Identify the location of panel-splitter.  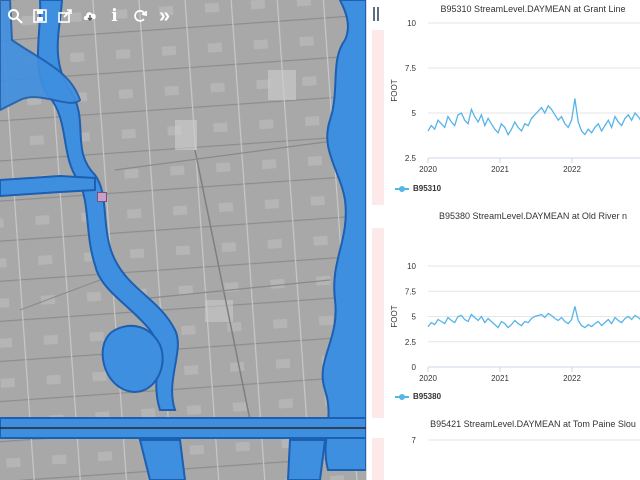
(375, 240).